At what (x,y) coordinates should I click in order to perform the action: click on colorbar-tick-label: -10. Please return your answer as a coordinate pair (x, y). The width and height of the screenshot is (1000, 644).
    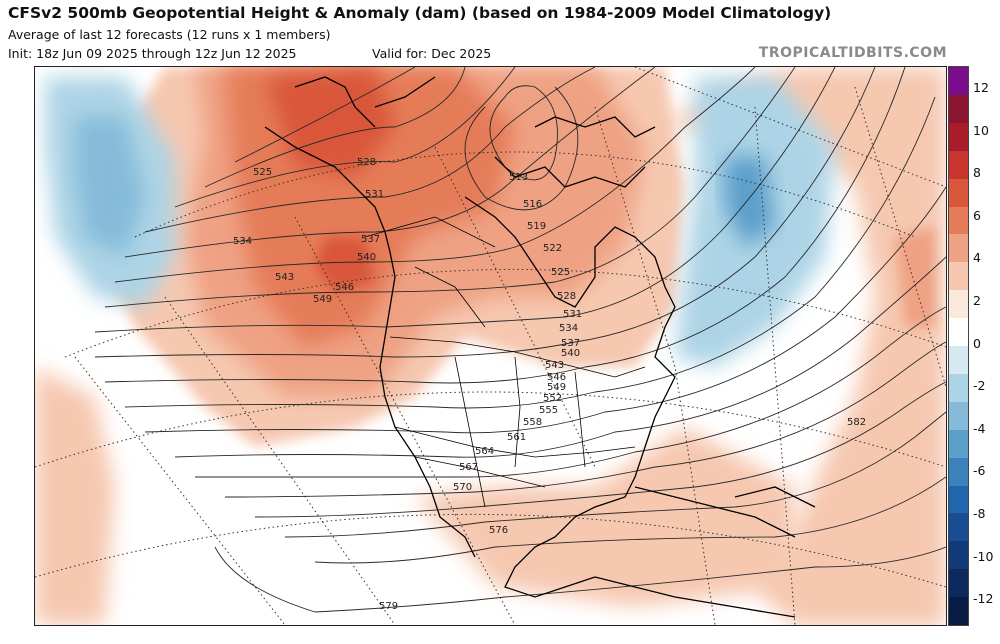
    Looking at the image, I should click on (983, 556).